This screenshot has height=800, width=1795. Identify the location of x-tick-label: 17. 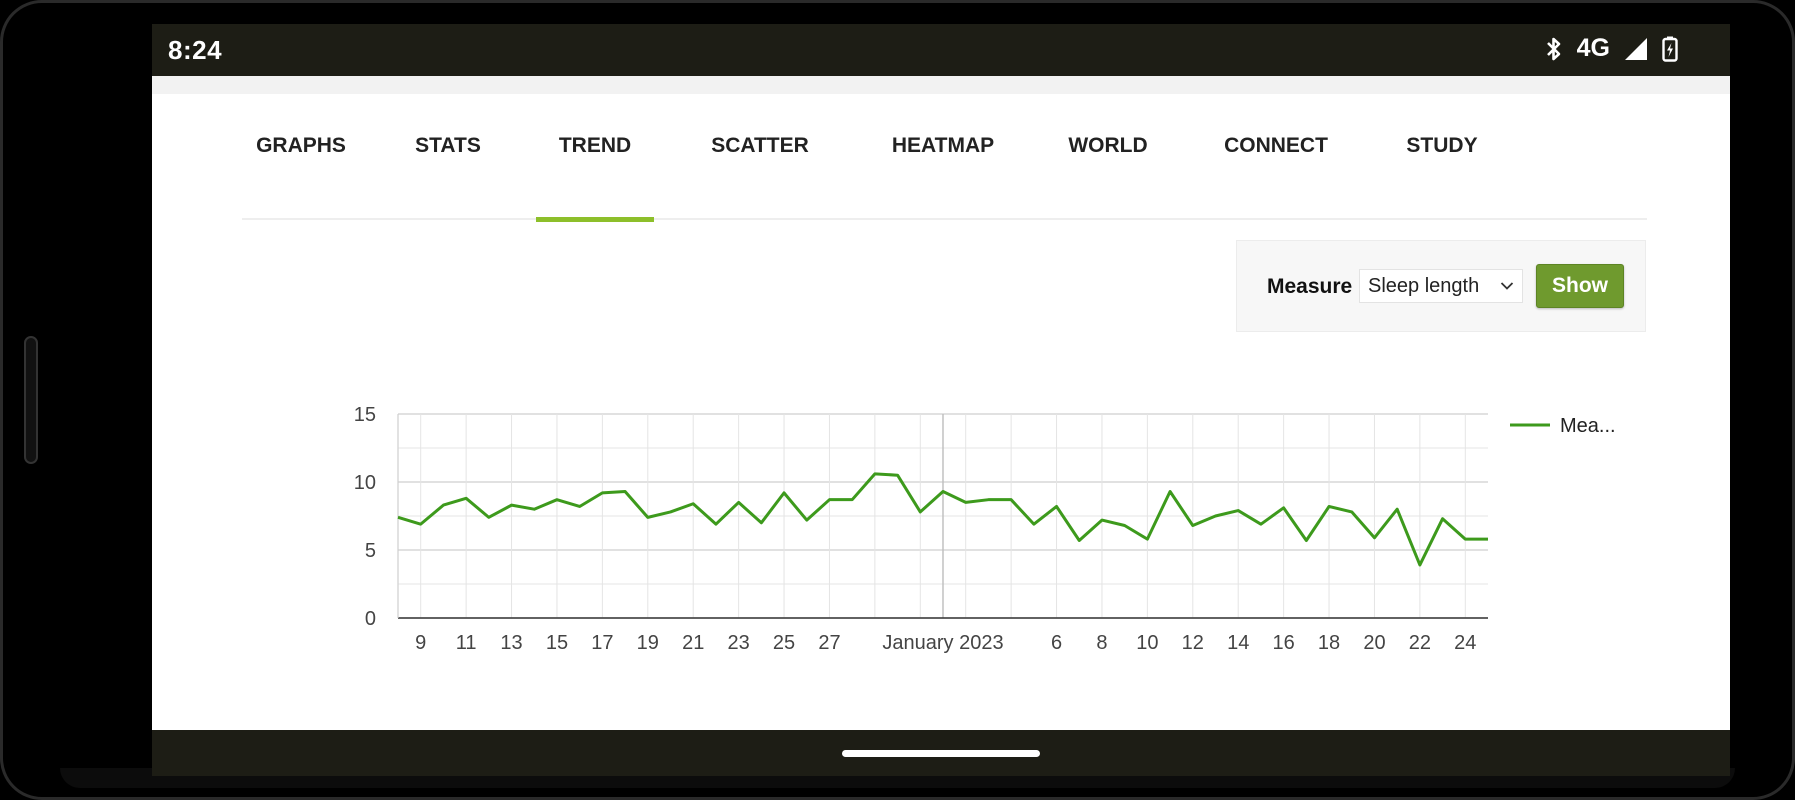
(602, 643).